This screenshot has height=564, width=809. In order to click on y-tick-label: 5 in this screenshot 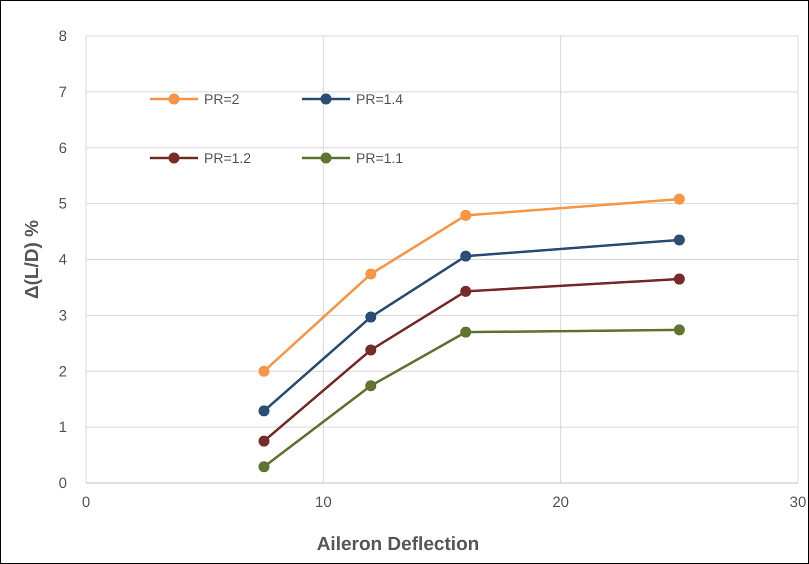, I will do `click(62, 204)`.